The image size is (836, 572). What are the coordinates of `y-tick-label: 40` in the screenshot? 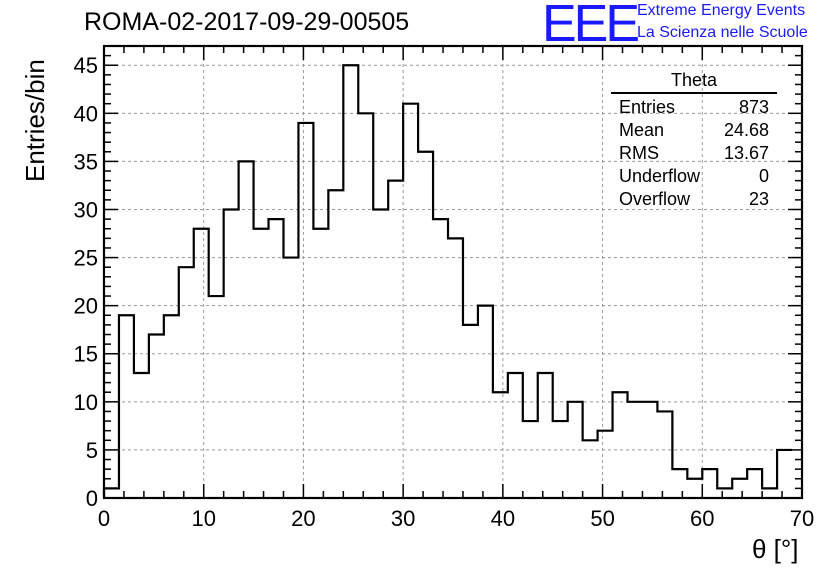 It's located at (86, 113).